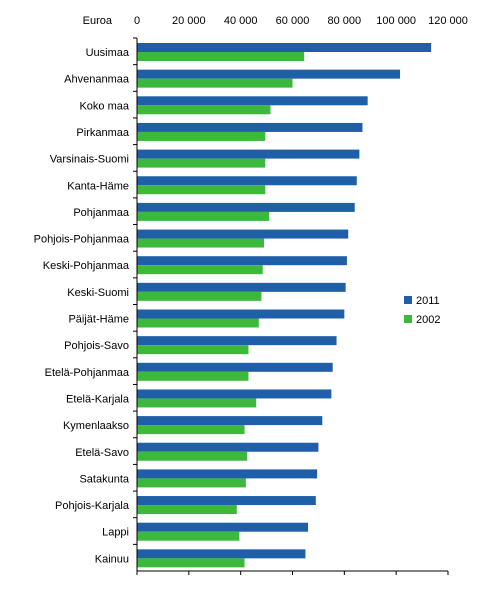 This screenshot has height=601, width=487. I want to click on category-label: Pohjois-Pohjanmaa, so click(82, 240).